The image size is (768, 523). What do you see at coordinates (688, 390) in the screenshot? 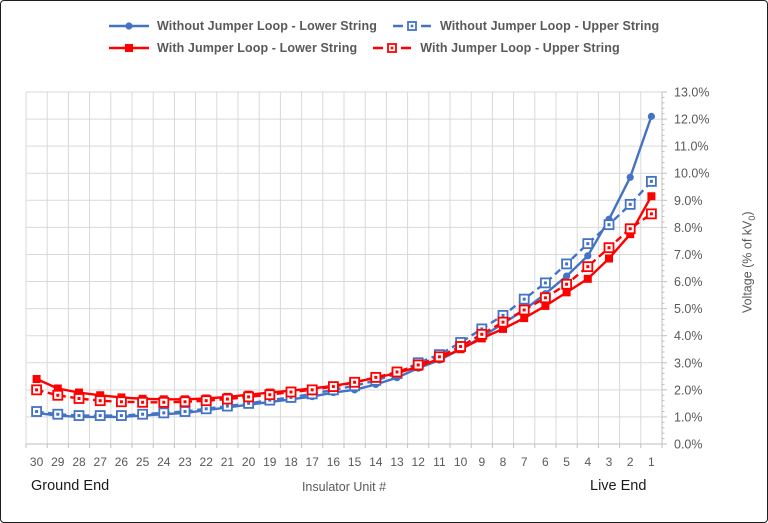
I see `y-tick-label: 2.0%` at bounding box center [688, 390].